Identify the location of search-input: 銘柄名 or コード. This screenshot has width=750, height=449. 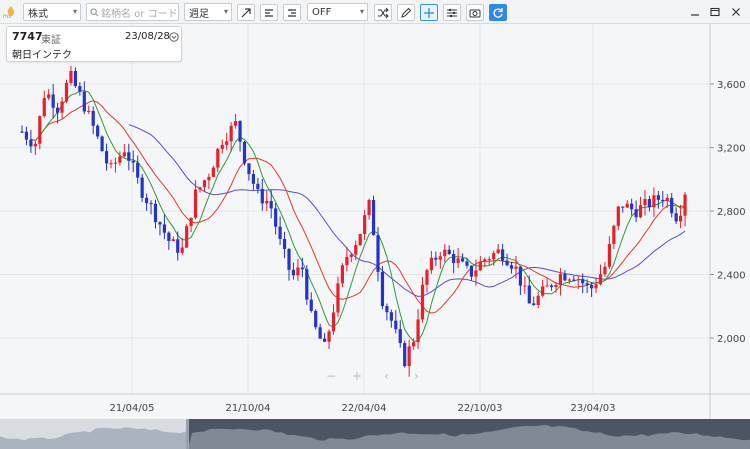
(132, 12).